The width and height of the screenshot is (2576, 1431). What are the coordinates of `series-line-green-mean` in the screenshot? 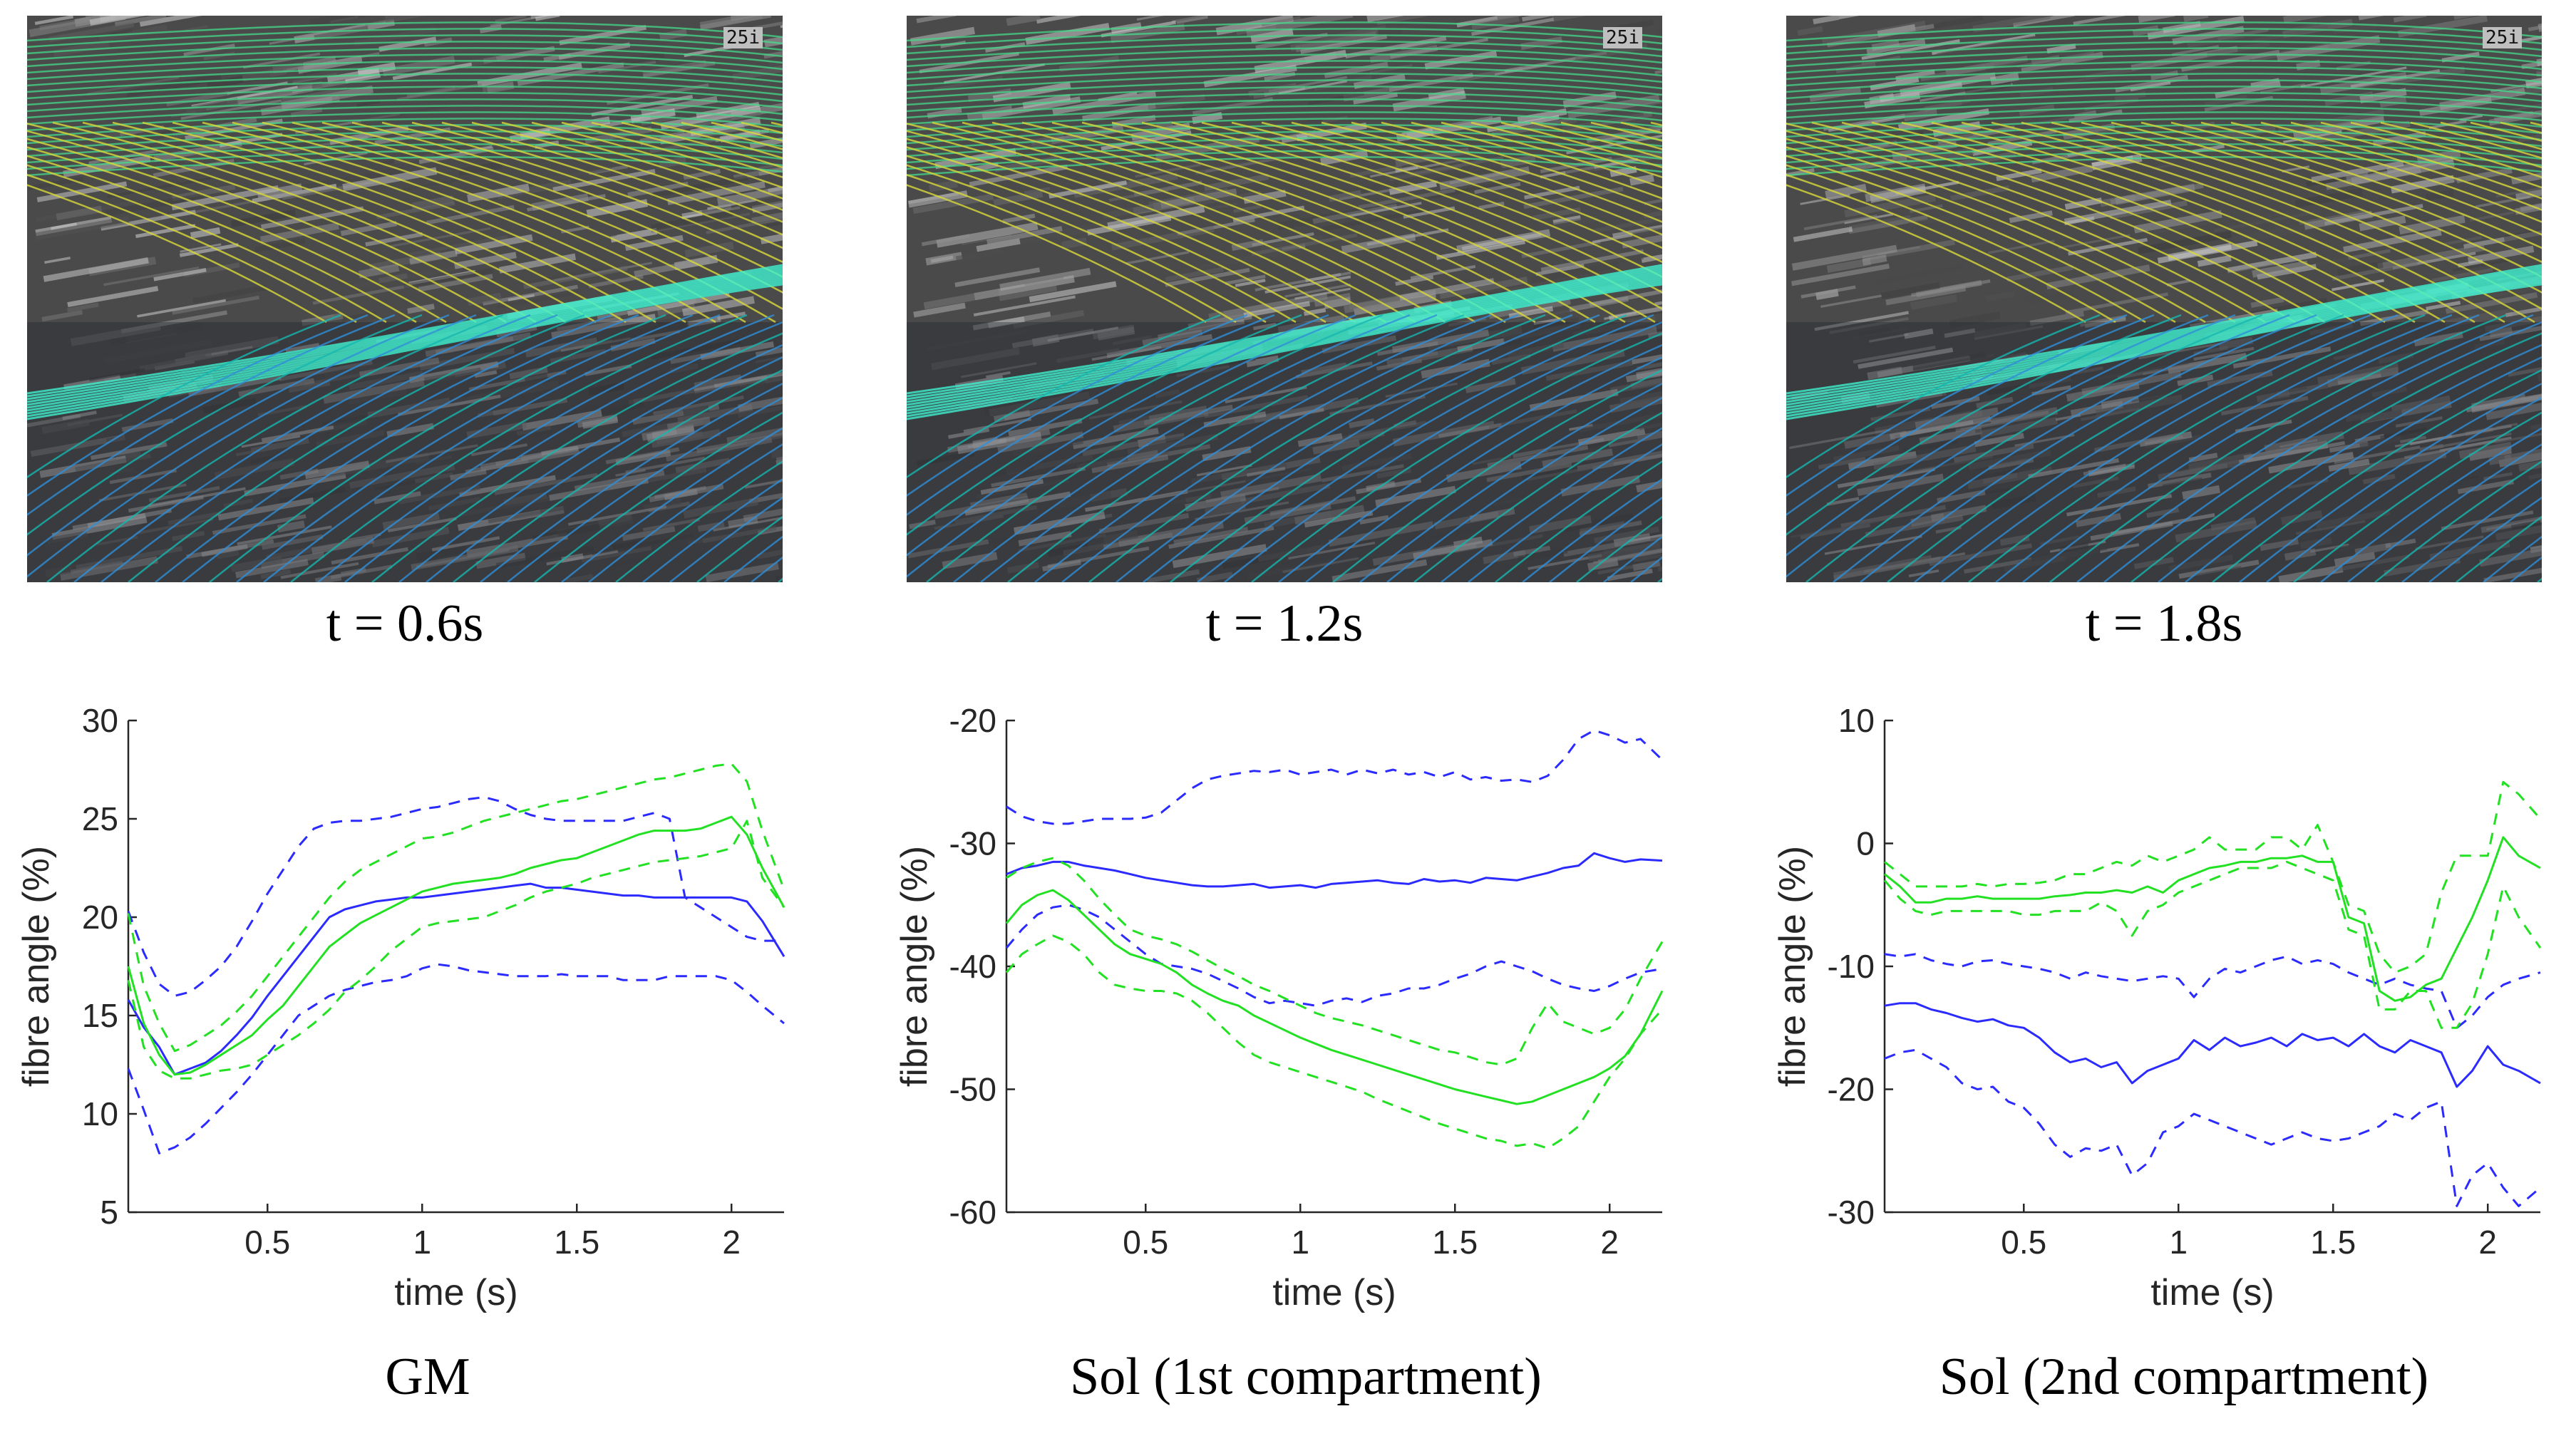 It's located at (456, 945).